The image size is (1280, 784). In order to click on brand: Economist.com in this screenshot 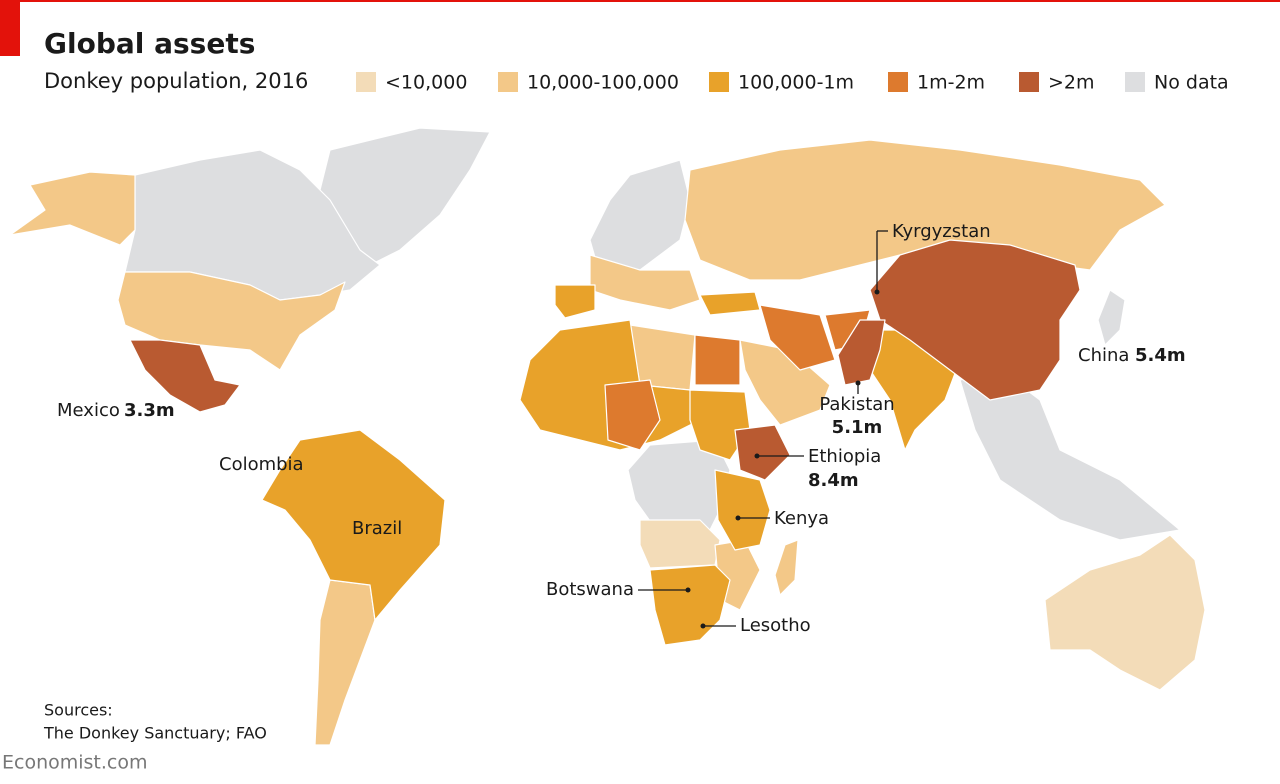, I will do `click(75, 763)`.